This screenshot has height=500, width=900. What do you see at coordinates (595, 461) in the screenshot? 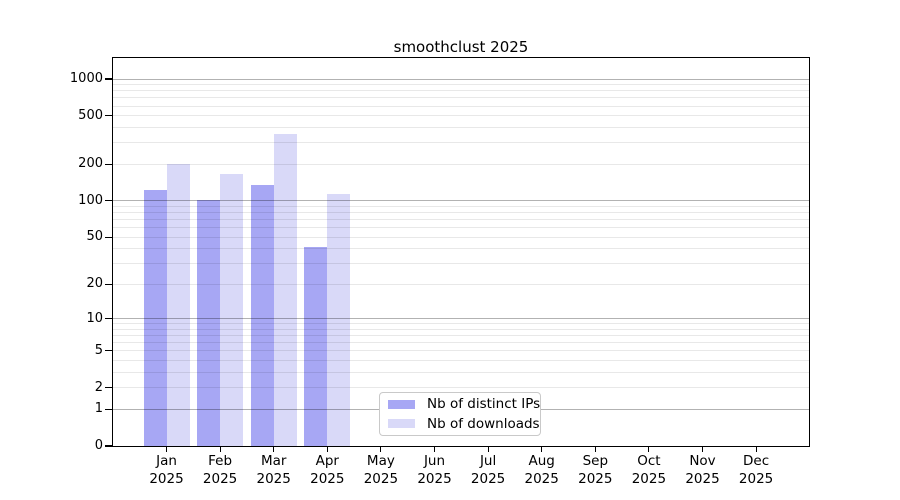
I see `x-tick-month: Sep` at bounding box center [595, 461].